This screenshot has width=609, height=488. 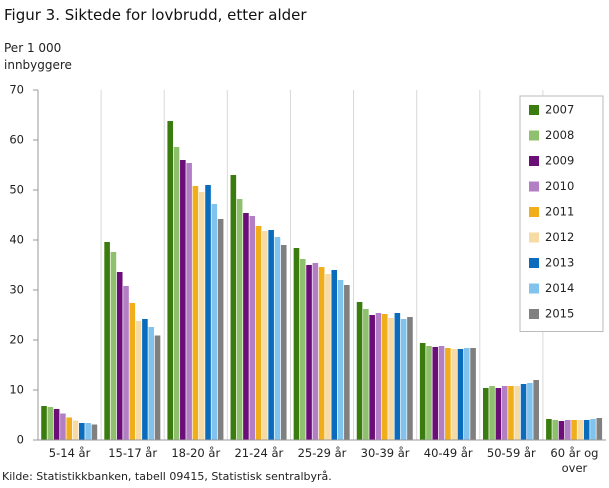 I want to click on x-tick-label: 60 år og over, so click(x=574, y=460).